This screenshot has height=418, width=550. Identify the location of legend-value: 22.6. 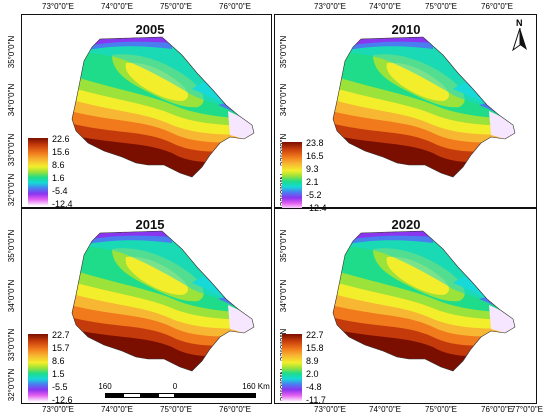
(61, 139).